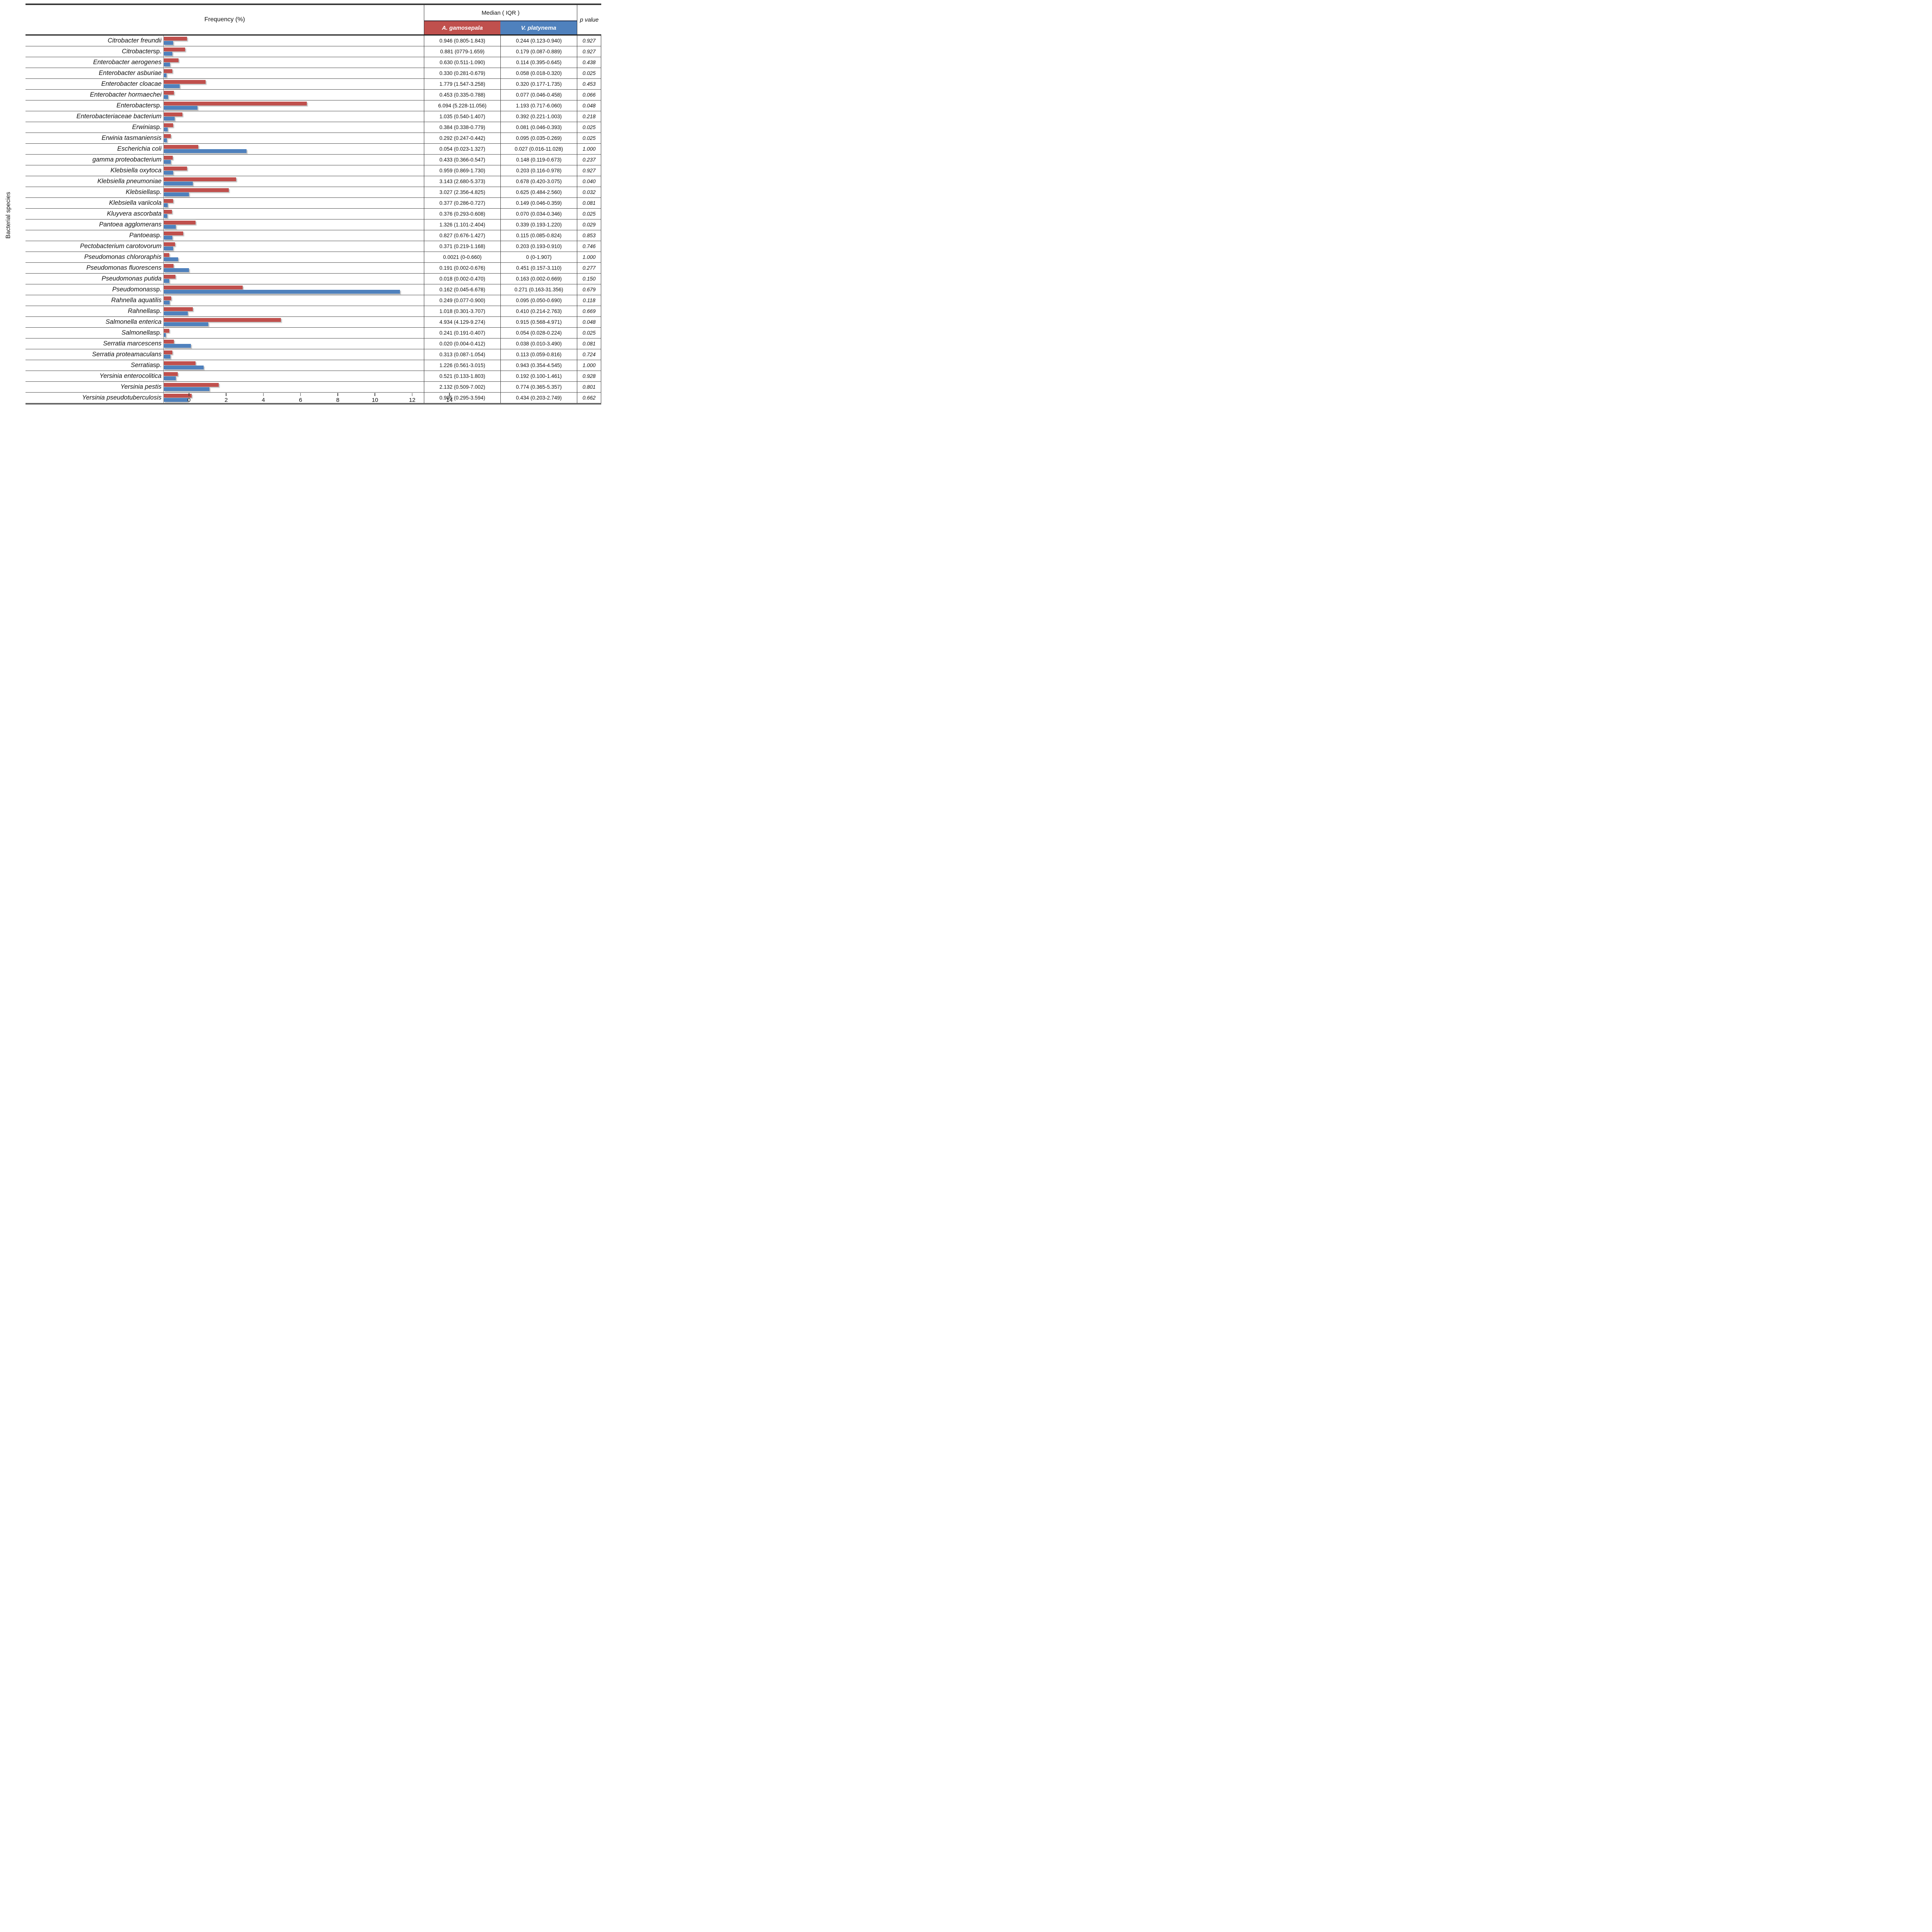  What do you see at coordinates (128, 62) in the screenshot?
I see `species-name-italic: Enterobacter aerogenes` at bounding box center [128, 62].